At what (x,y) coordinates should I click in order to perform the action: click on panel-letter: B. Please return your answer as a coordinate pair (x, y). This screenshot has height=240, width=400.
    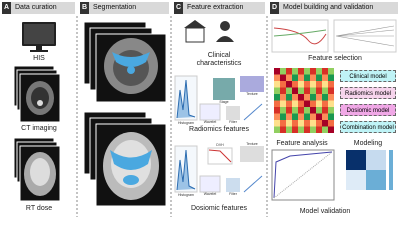
    Looking at the image, I should click on (84, 8).